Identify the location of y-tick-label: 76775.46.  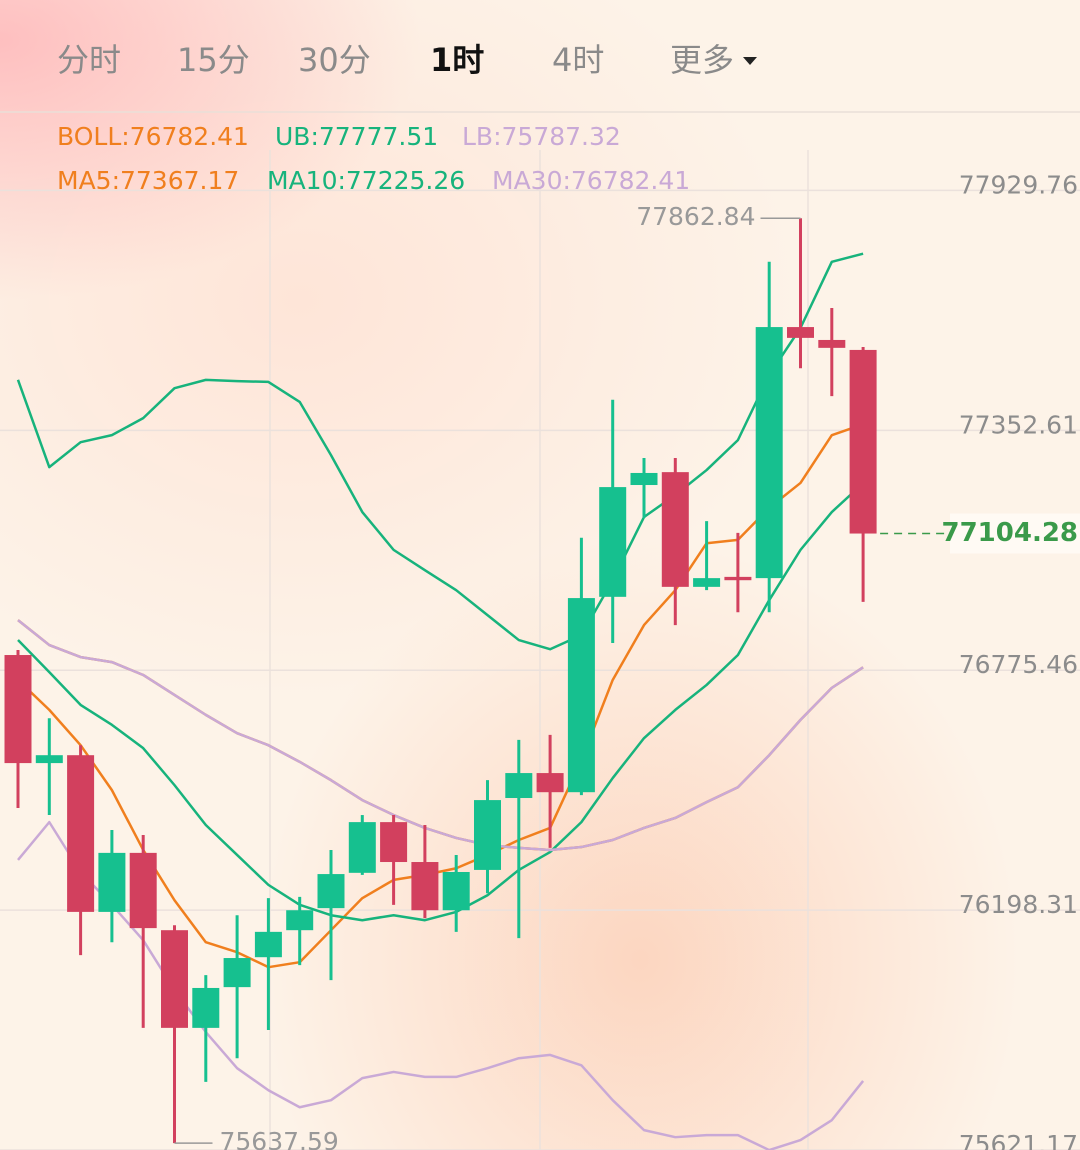
(1018, 664).